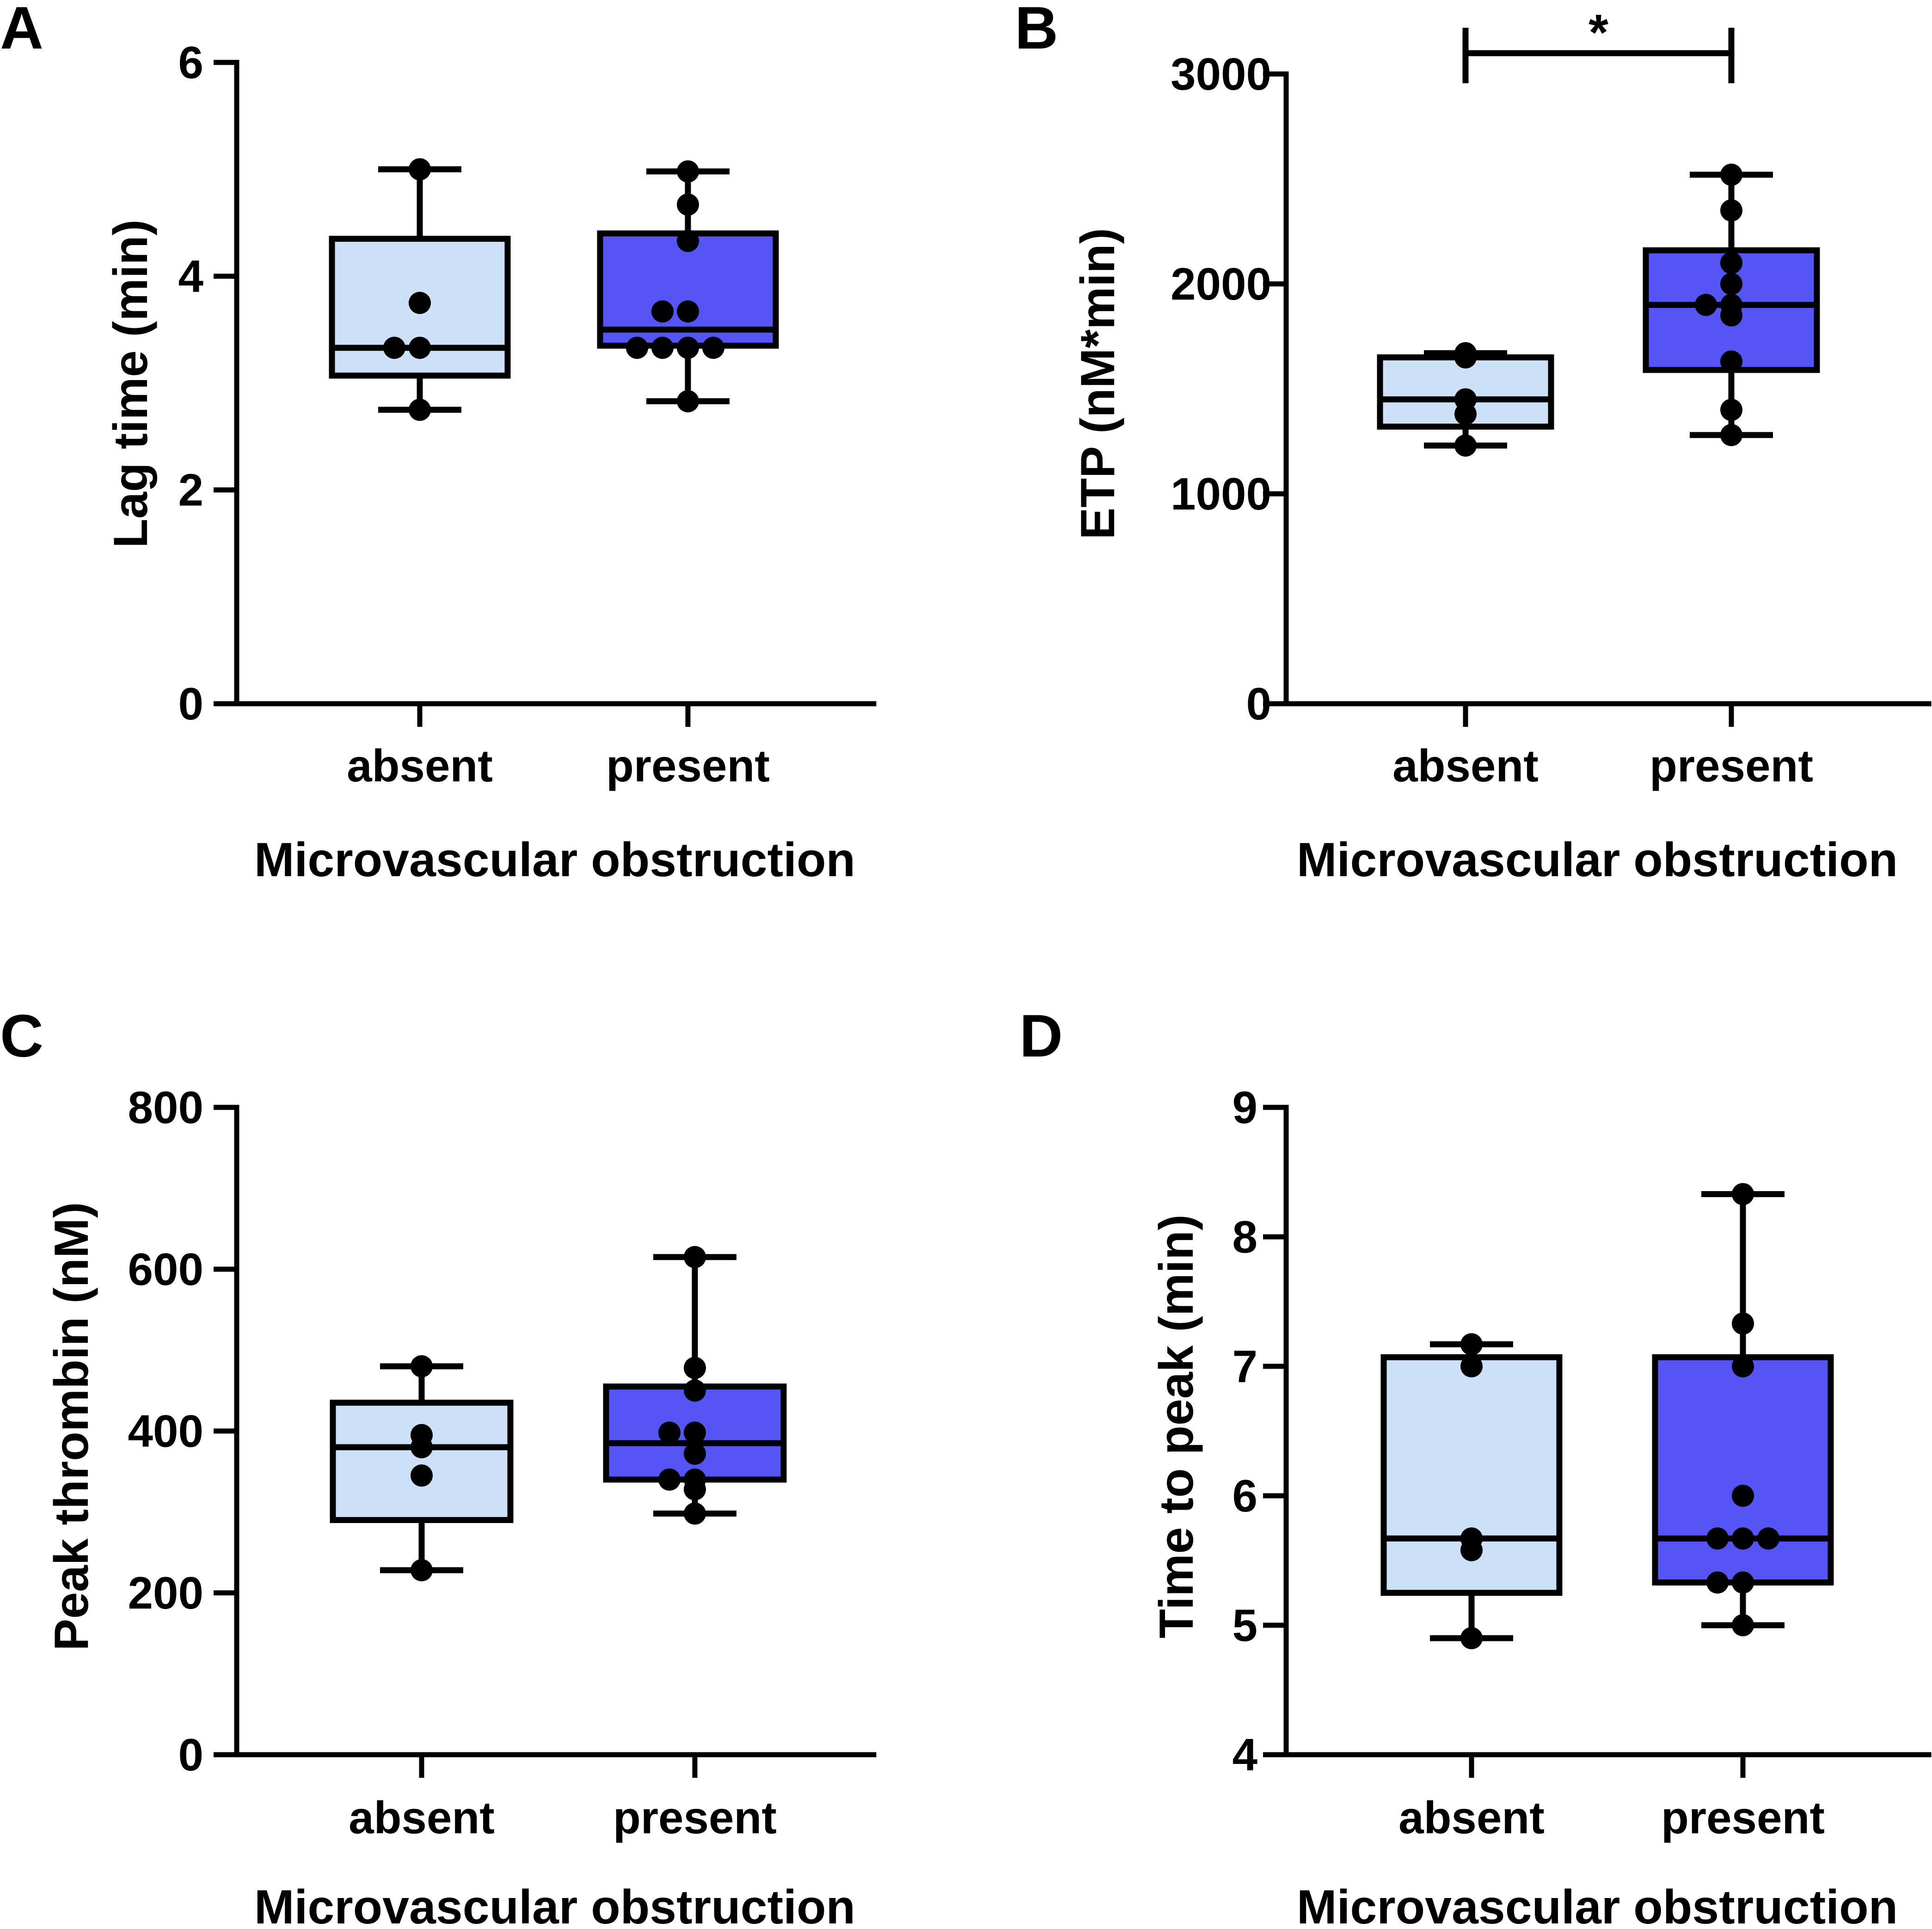 The image size is (1932, 1929). I want to click on panel-a-xlabel: Microvascular obstruction, so click(554, 860).